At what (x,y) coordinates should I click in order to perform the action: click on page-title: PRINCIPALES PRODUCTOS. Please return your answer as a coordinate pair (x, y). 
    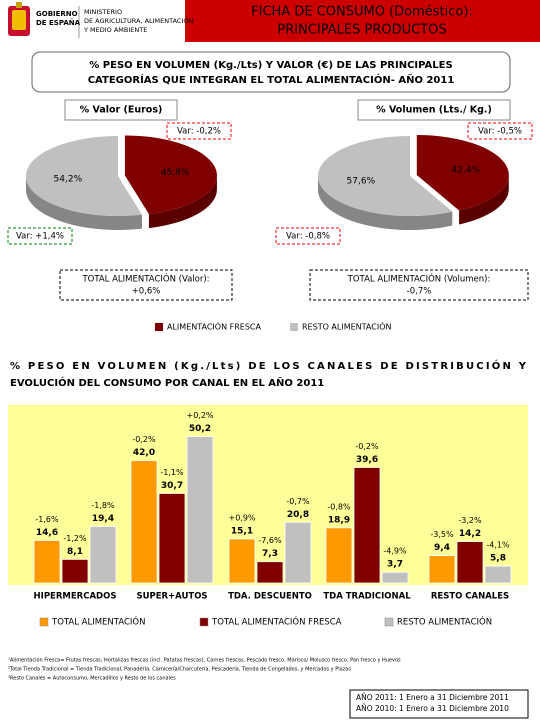
    Looking at the image, I should click on (361, 30).